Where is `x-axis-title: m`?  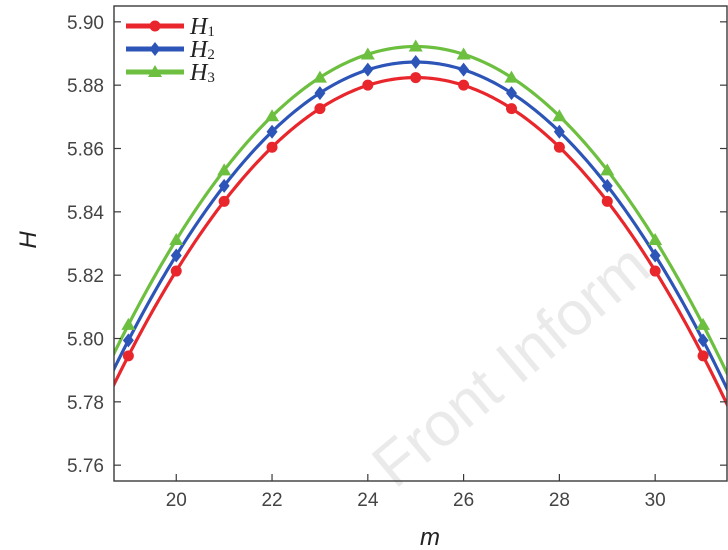 x-axis-title: m is located at coordinates (430, 537).